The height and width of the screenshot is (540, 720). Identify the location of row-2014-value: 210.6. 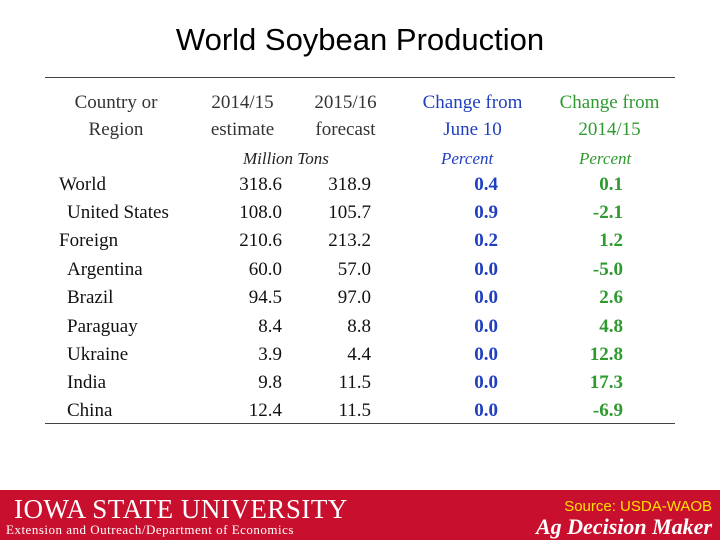
(260, 240).